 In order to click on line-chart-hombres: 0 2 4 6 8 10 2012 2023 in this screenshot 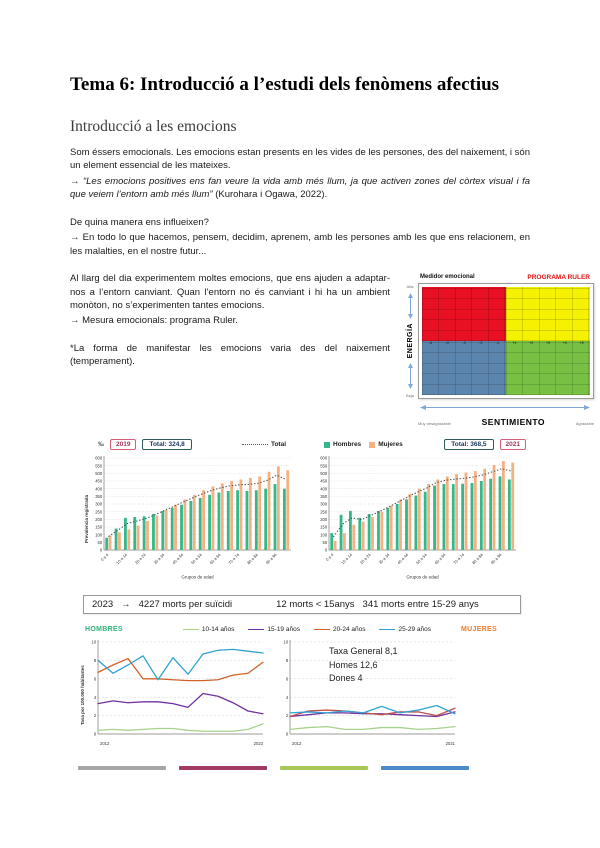, I will do `click(176, 694)`.